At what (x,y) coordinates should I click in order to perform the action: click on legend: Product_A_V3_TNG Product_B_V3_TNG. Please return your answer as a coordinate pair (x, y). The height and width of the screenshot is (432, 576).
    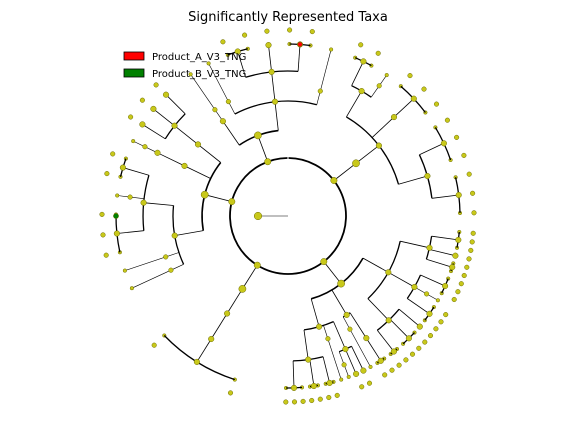
    Looking at the image, I should click on (184, 65).